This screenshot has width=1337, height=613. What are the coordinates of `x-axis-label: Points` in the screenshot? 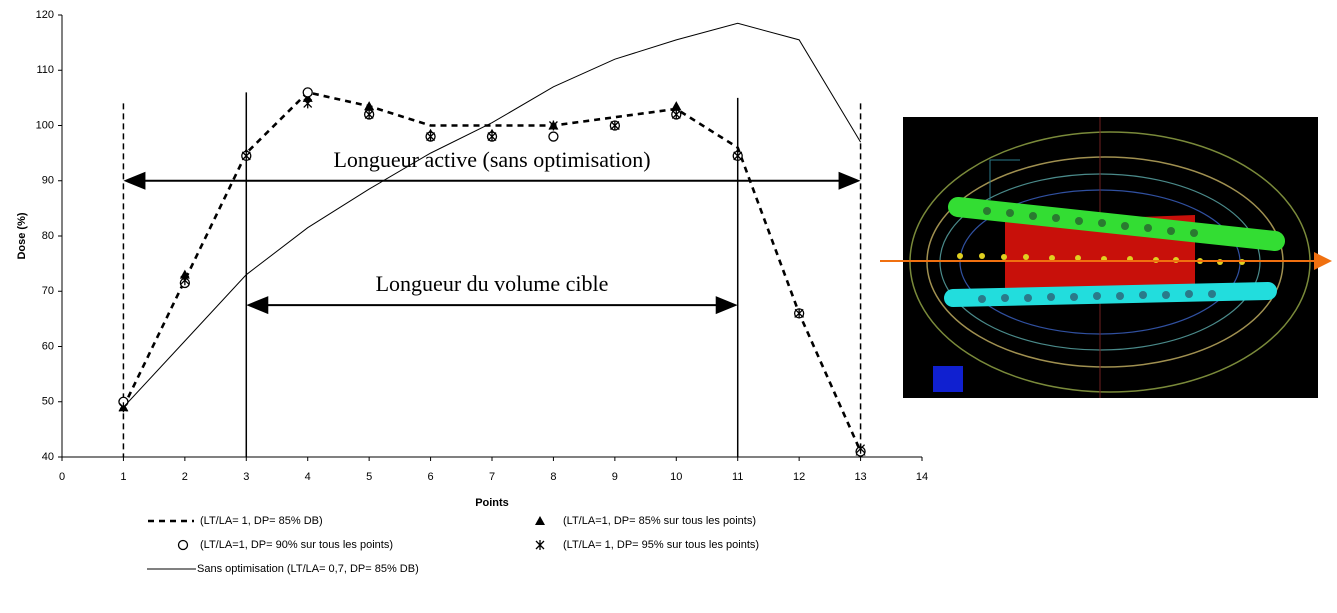 It's located at (492, 503).